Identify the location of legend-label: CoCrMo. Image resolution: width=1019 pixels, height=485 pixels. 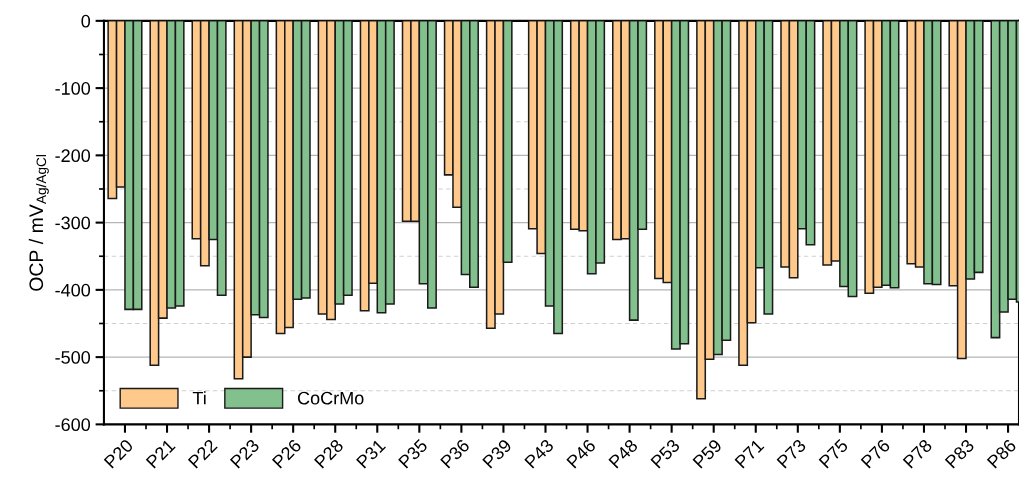
(330, 398).